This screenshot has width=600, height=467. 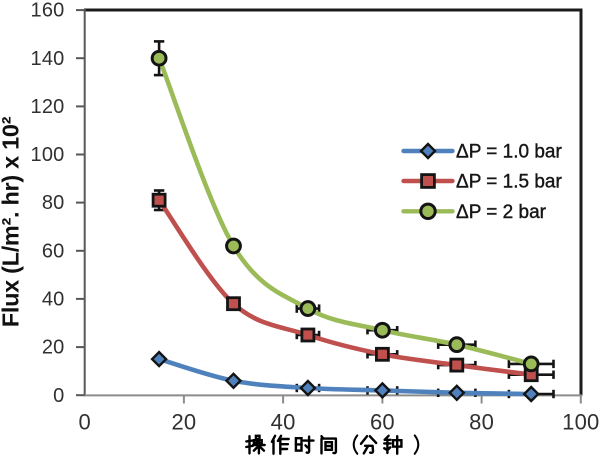 I want to click on svg-text: ΔP = 2 bar, so click(x=501, y=212).